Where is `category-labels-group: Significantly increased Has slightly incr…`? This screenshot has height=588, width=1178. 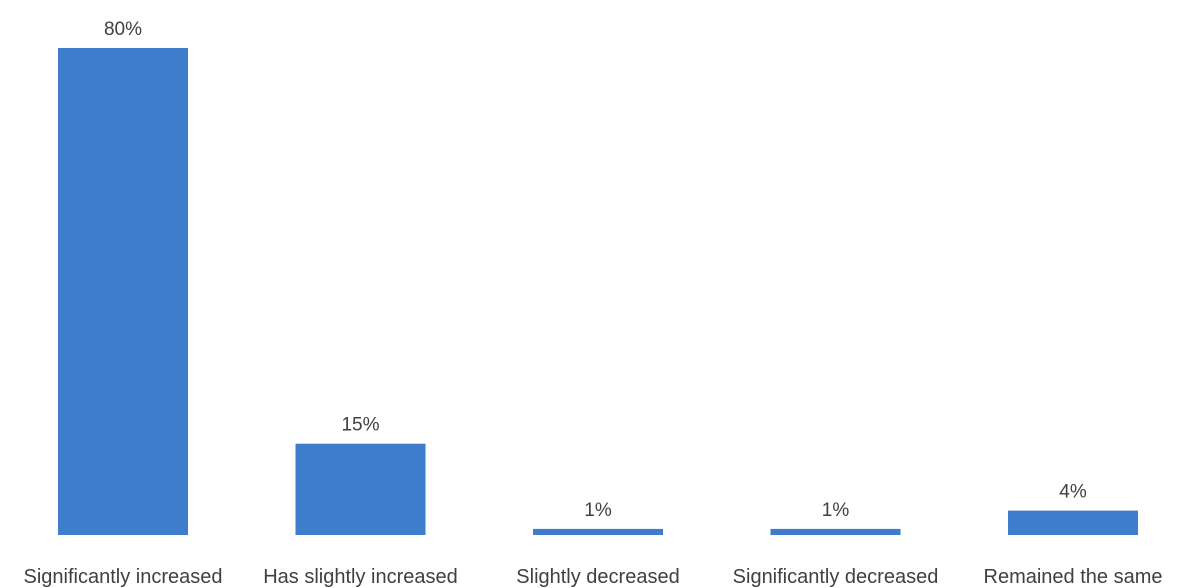 category-labels-group: Significantly increased Has slightly incr… is located at coordinates (593, 577).